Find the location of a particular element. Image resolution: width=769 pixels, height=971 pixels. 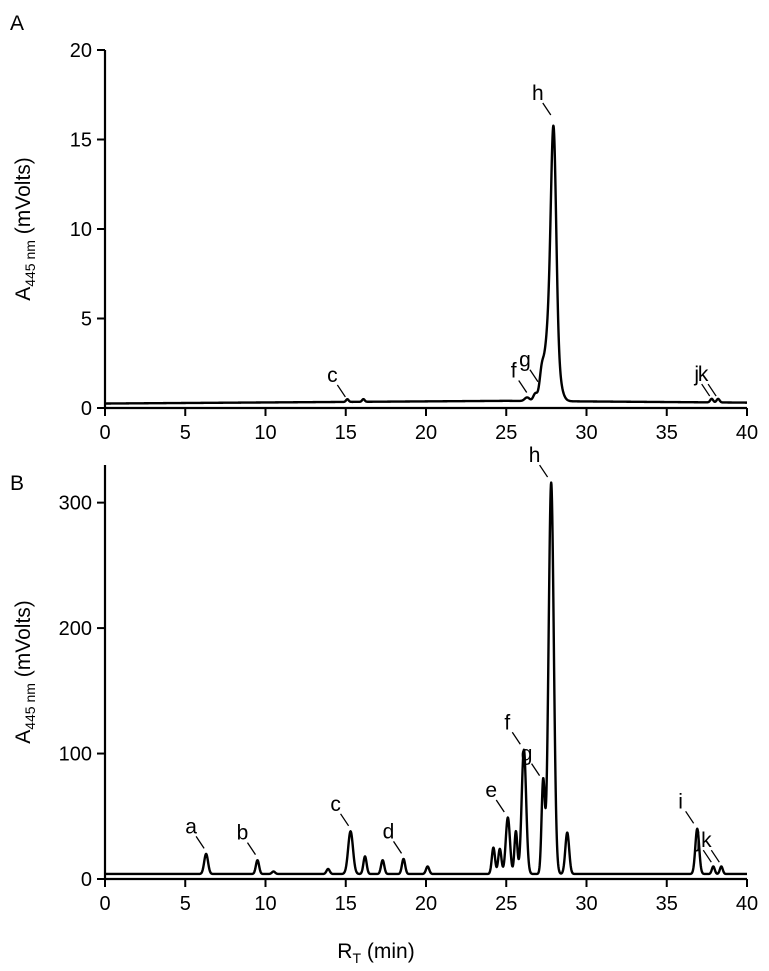

x-axis-title-main: R is located at coordinates (344, 951).